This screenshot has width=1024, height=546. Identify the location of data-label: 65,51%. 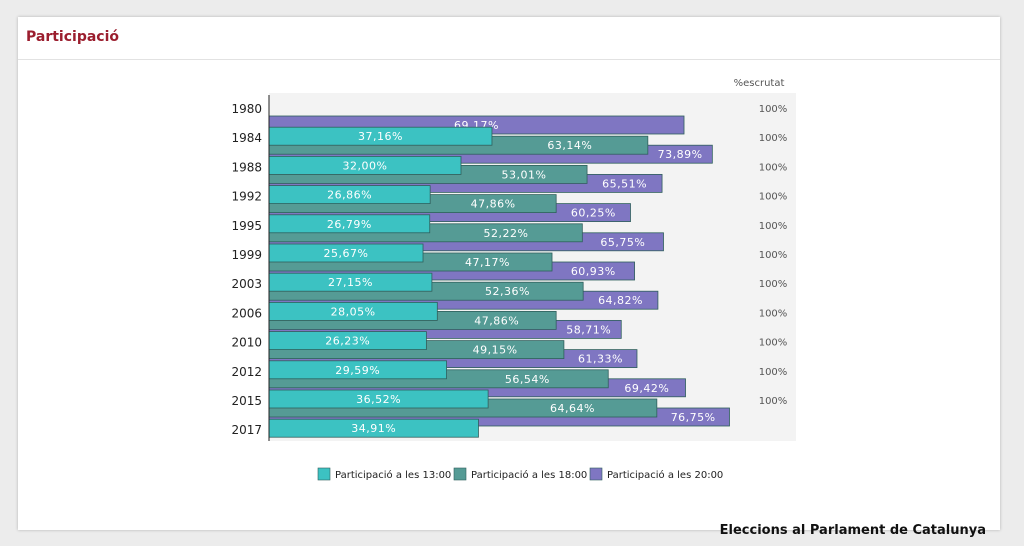
(624, 183).